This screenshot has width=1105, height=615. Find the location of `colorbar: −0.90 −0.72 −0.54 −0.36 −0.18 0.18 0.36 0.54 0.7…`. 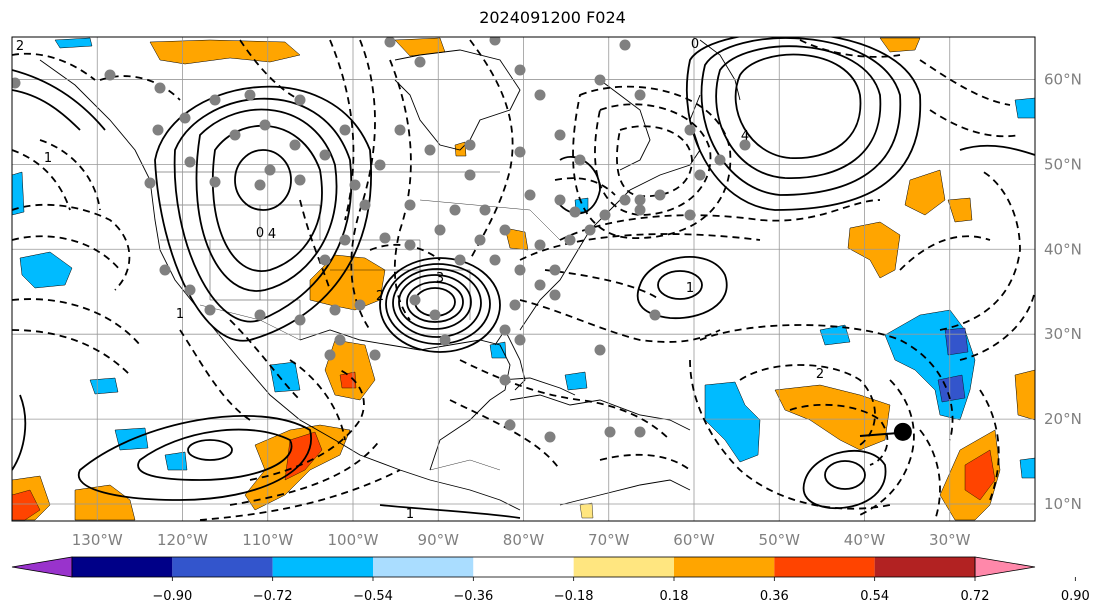

colorbar: −0.90 −0.72 −0.54 −0.36 −0.18 0.18 0.36 0.54 0.7… is located at coordinates (550, 580).